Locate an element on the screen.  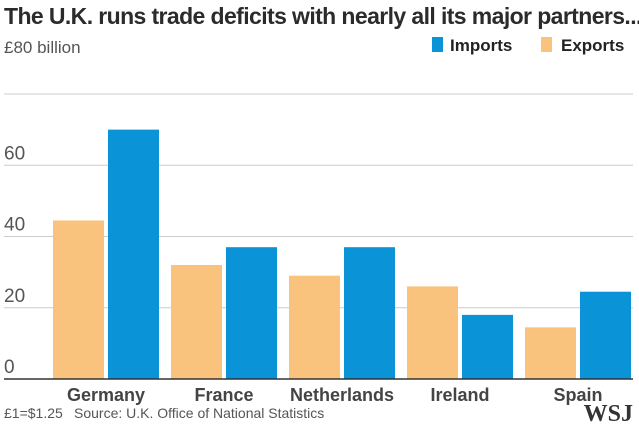
bar-imports-netherlands is located at coordinates (369, 313).